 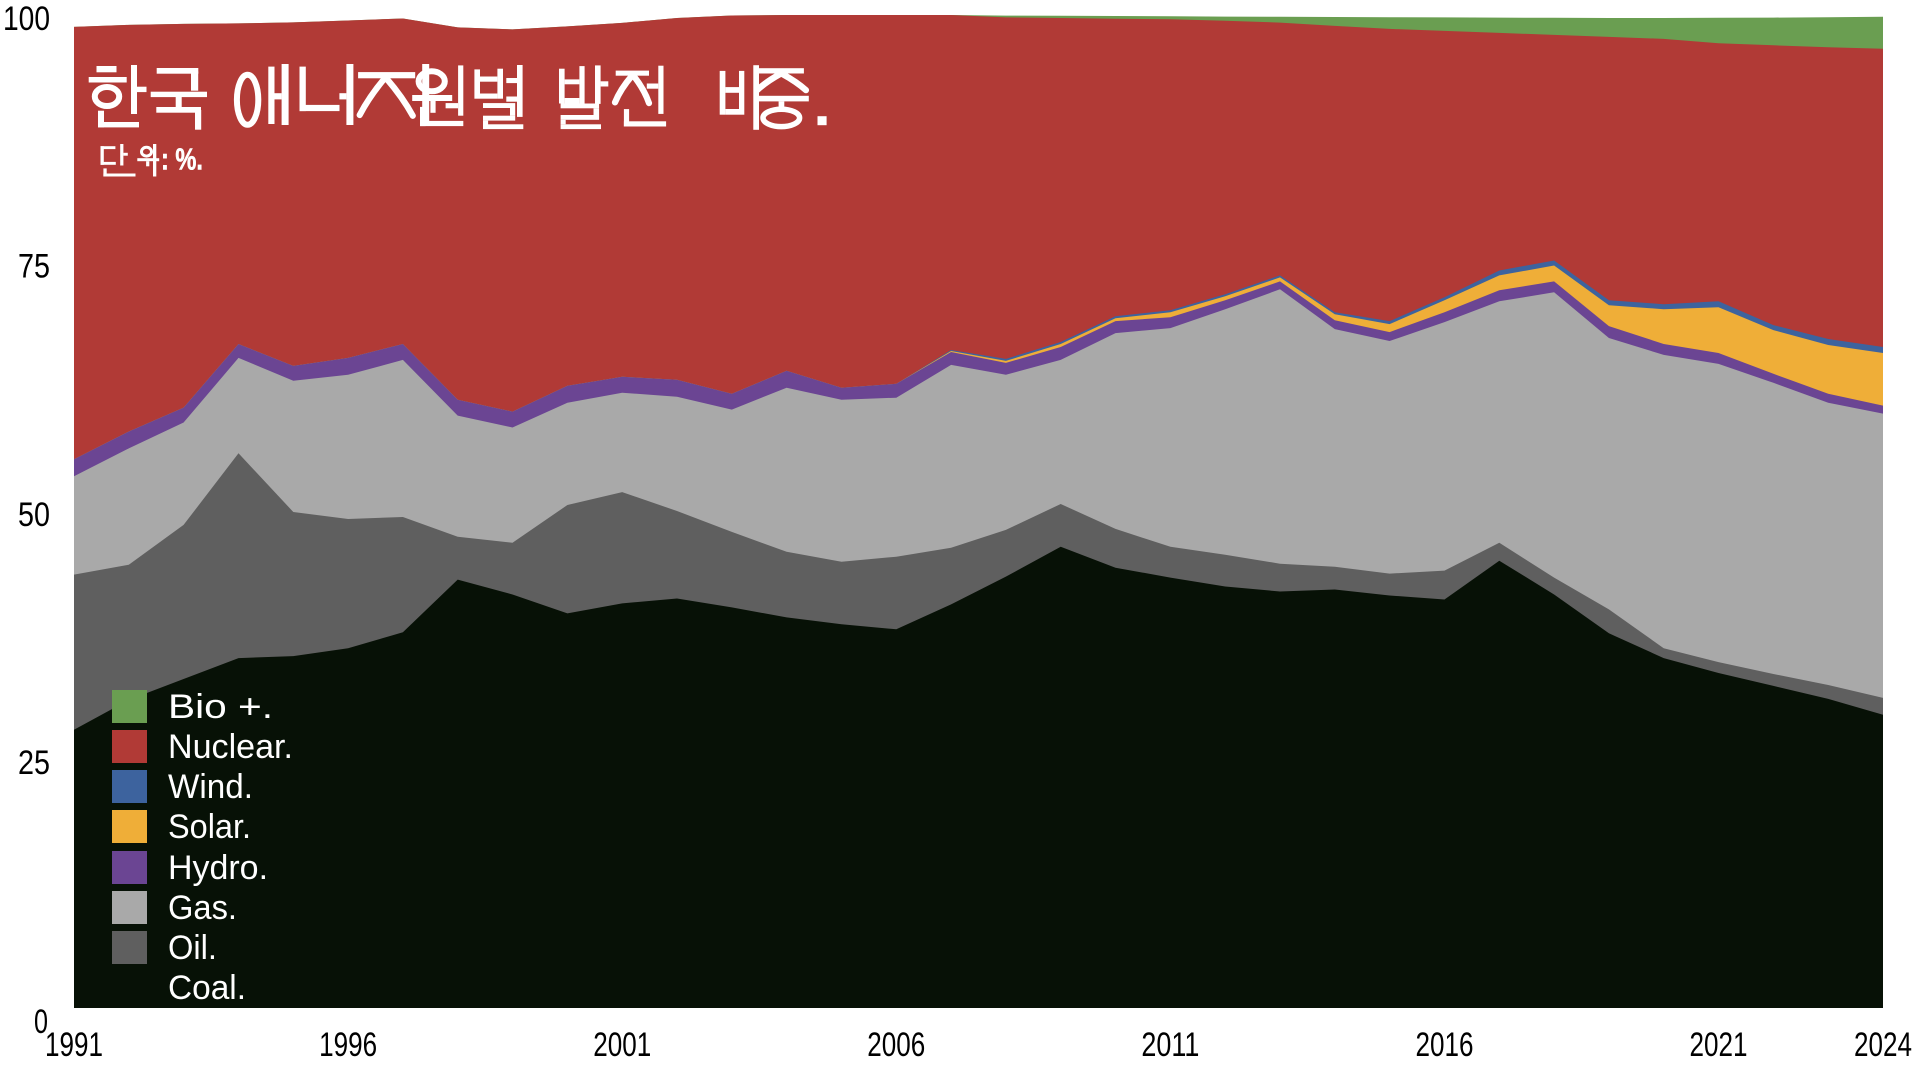 I want to click on svg-text: Hydro., so click(x=218, y=868).